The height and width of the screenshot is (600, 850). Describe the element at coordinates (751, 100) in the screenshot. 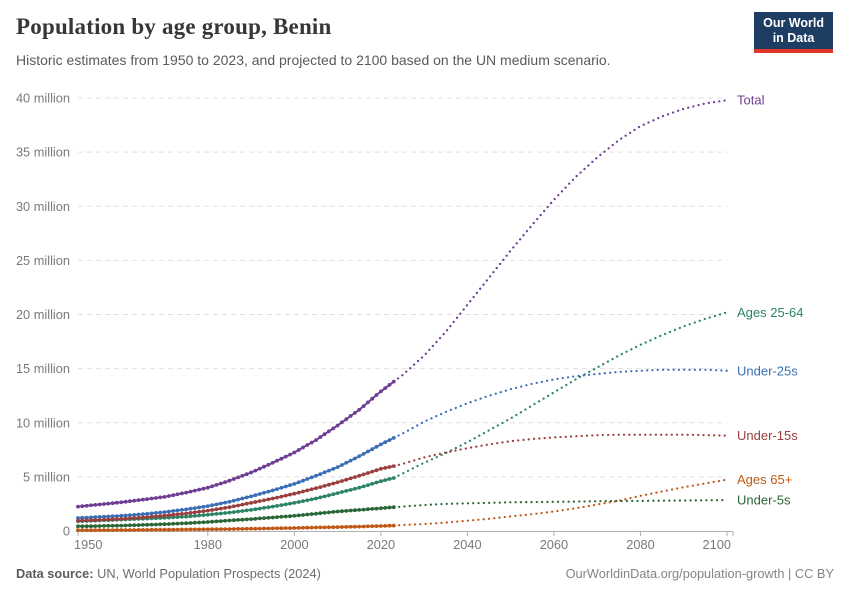

I see `series-label-total: Total` at that location.